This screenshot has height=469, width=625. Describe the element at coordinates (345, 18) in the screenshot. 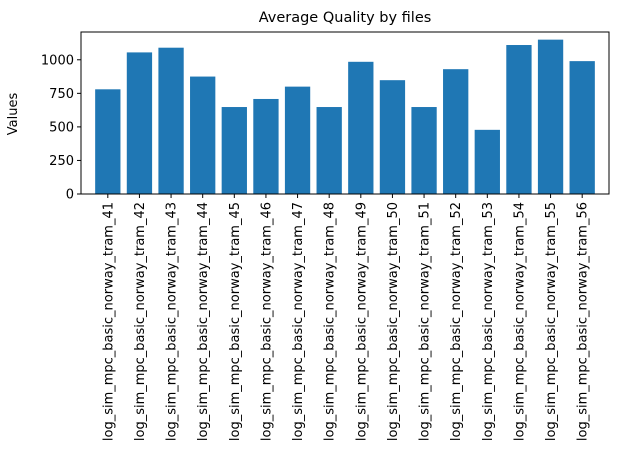

I see `chart-title: Average Quality by files` at that location.